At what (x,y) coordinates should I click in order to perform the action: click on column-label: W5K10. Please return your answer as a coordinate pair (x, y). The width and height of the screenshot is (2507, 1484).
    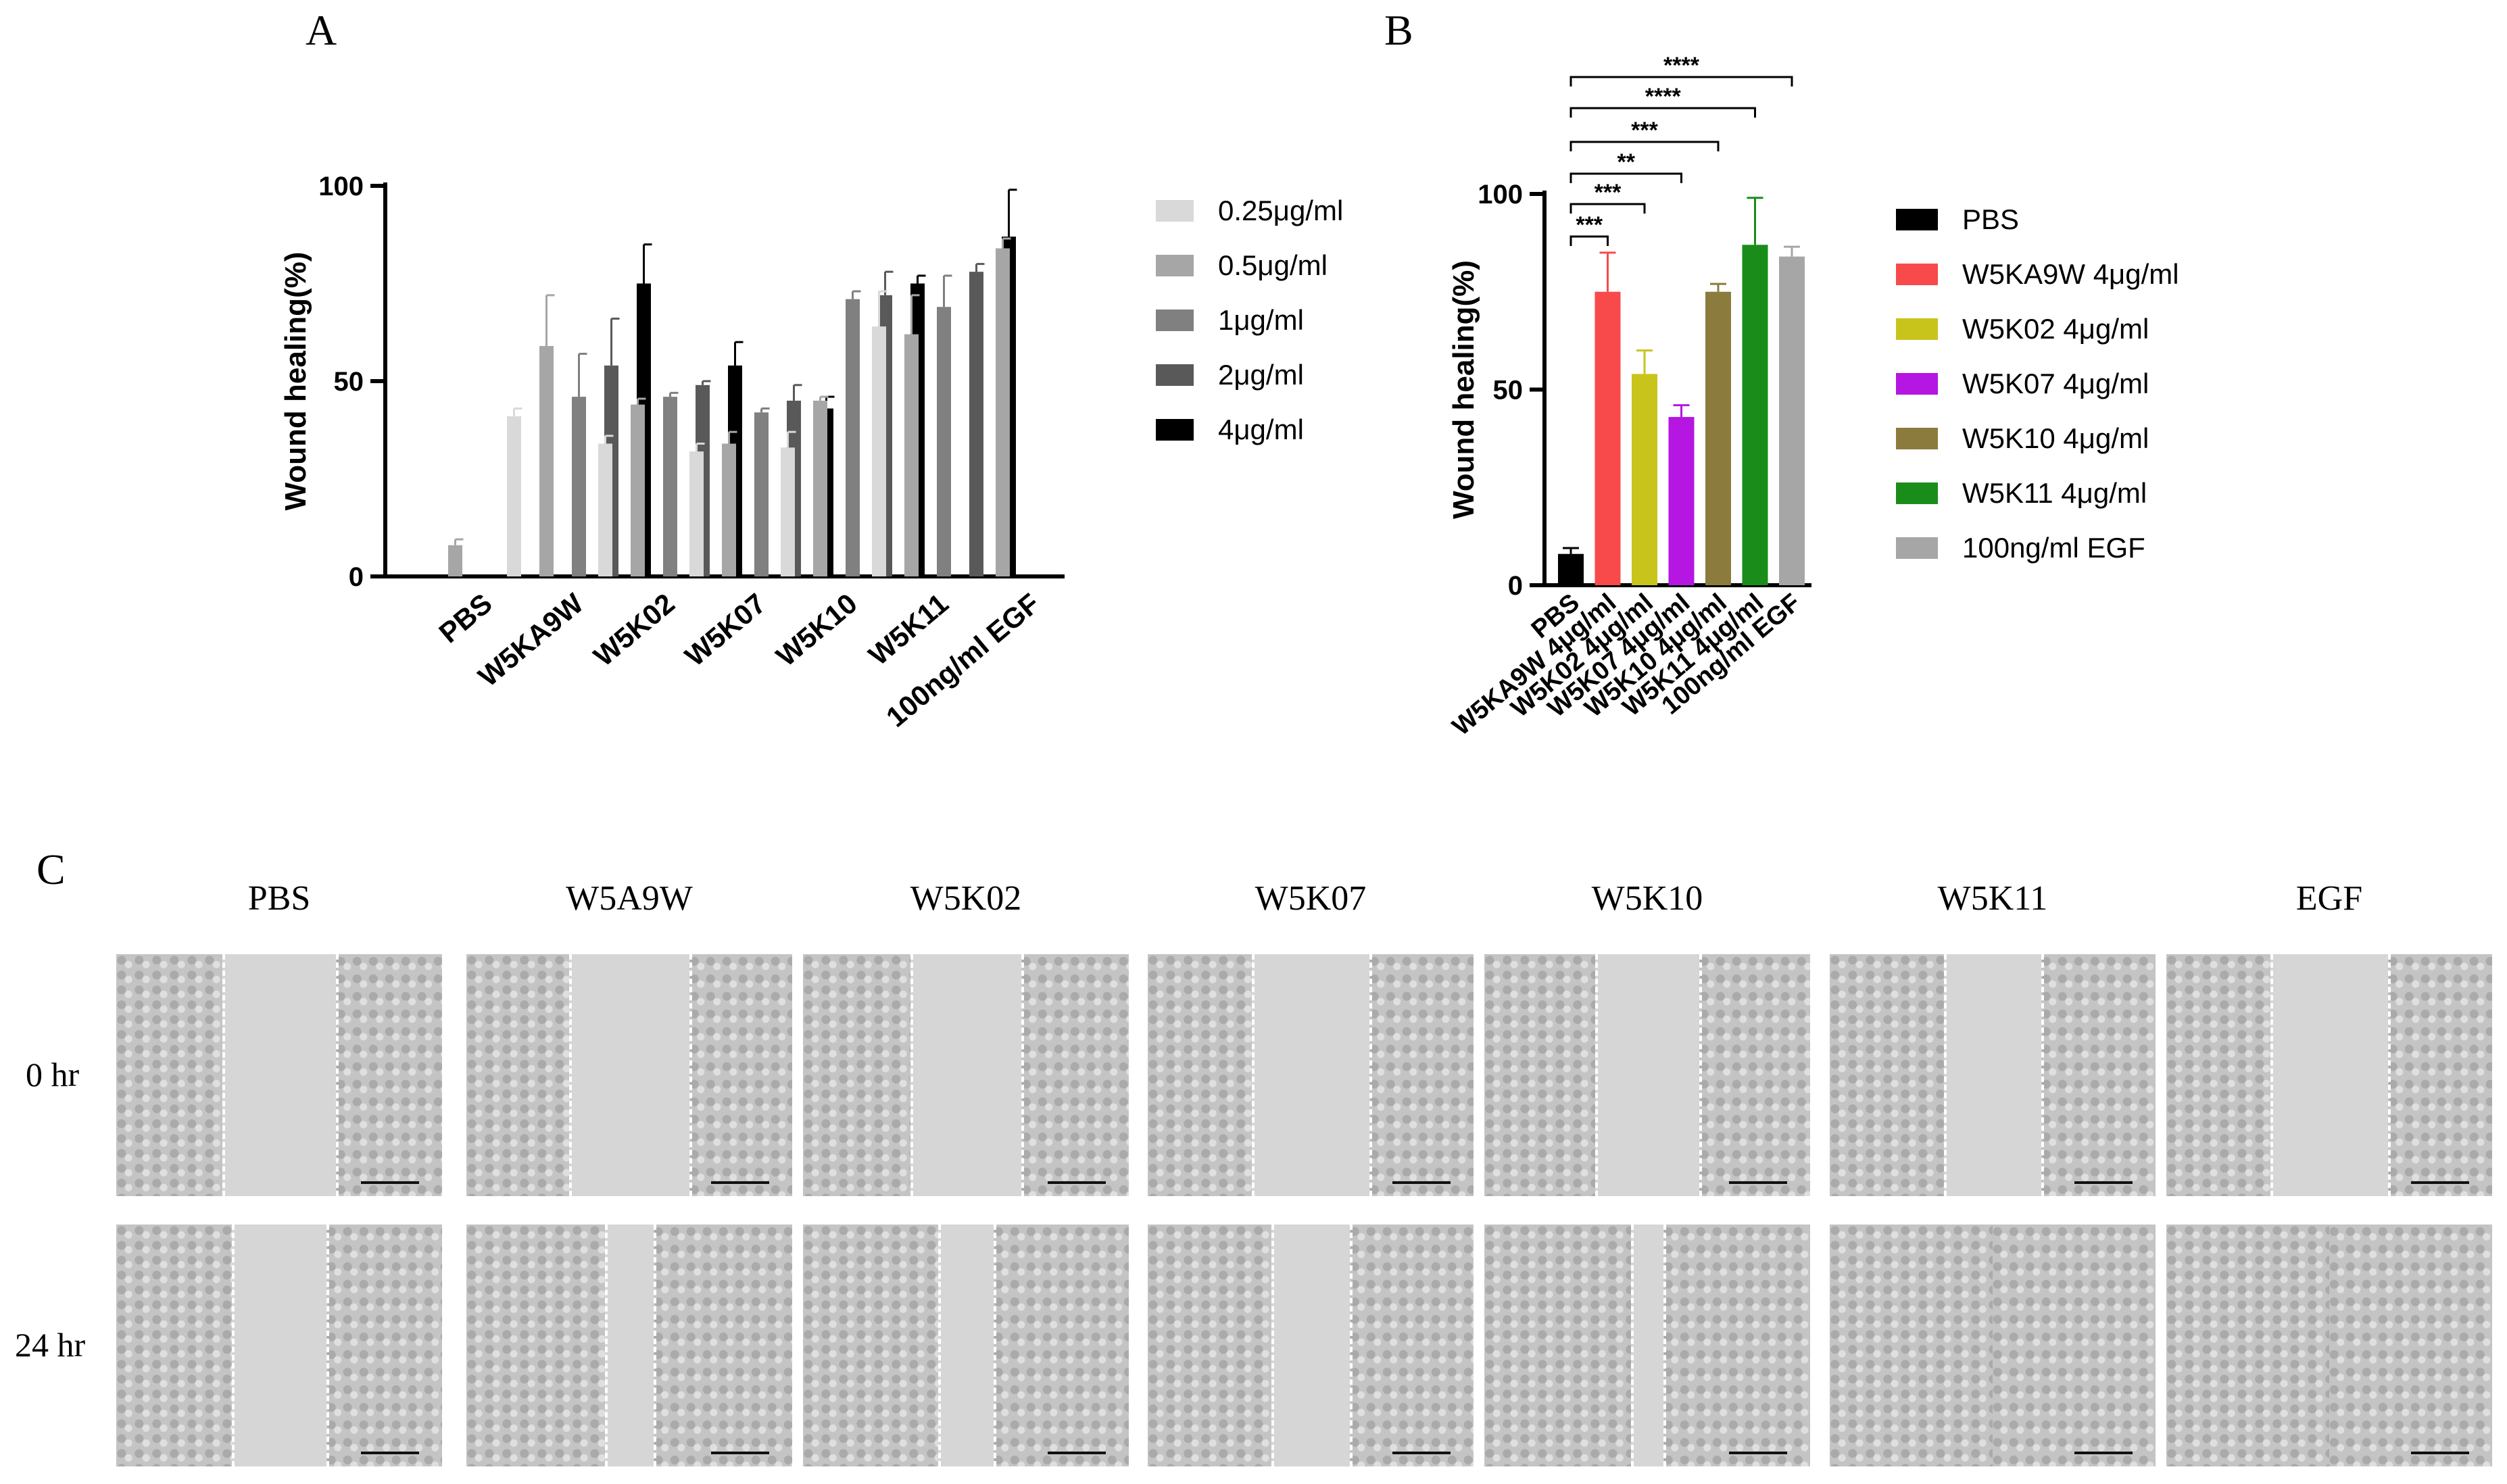
    Looking at the image, I should click on (1647, 898).